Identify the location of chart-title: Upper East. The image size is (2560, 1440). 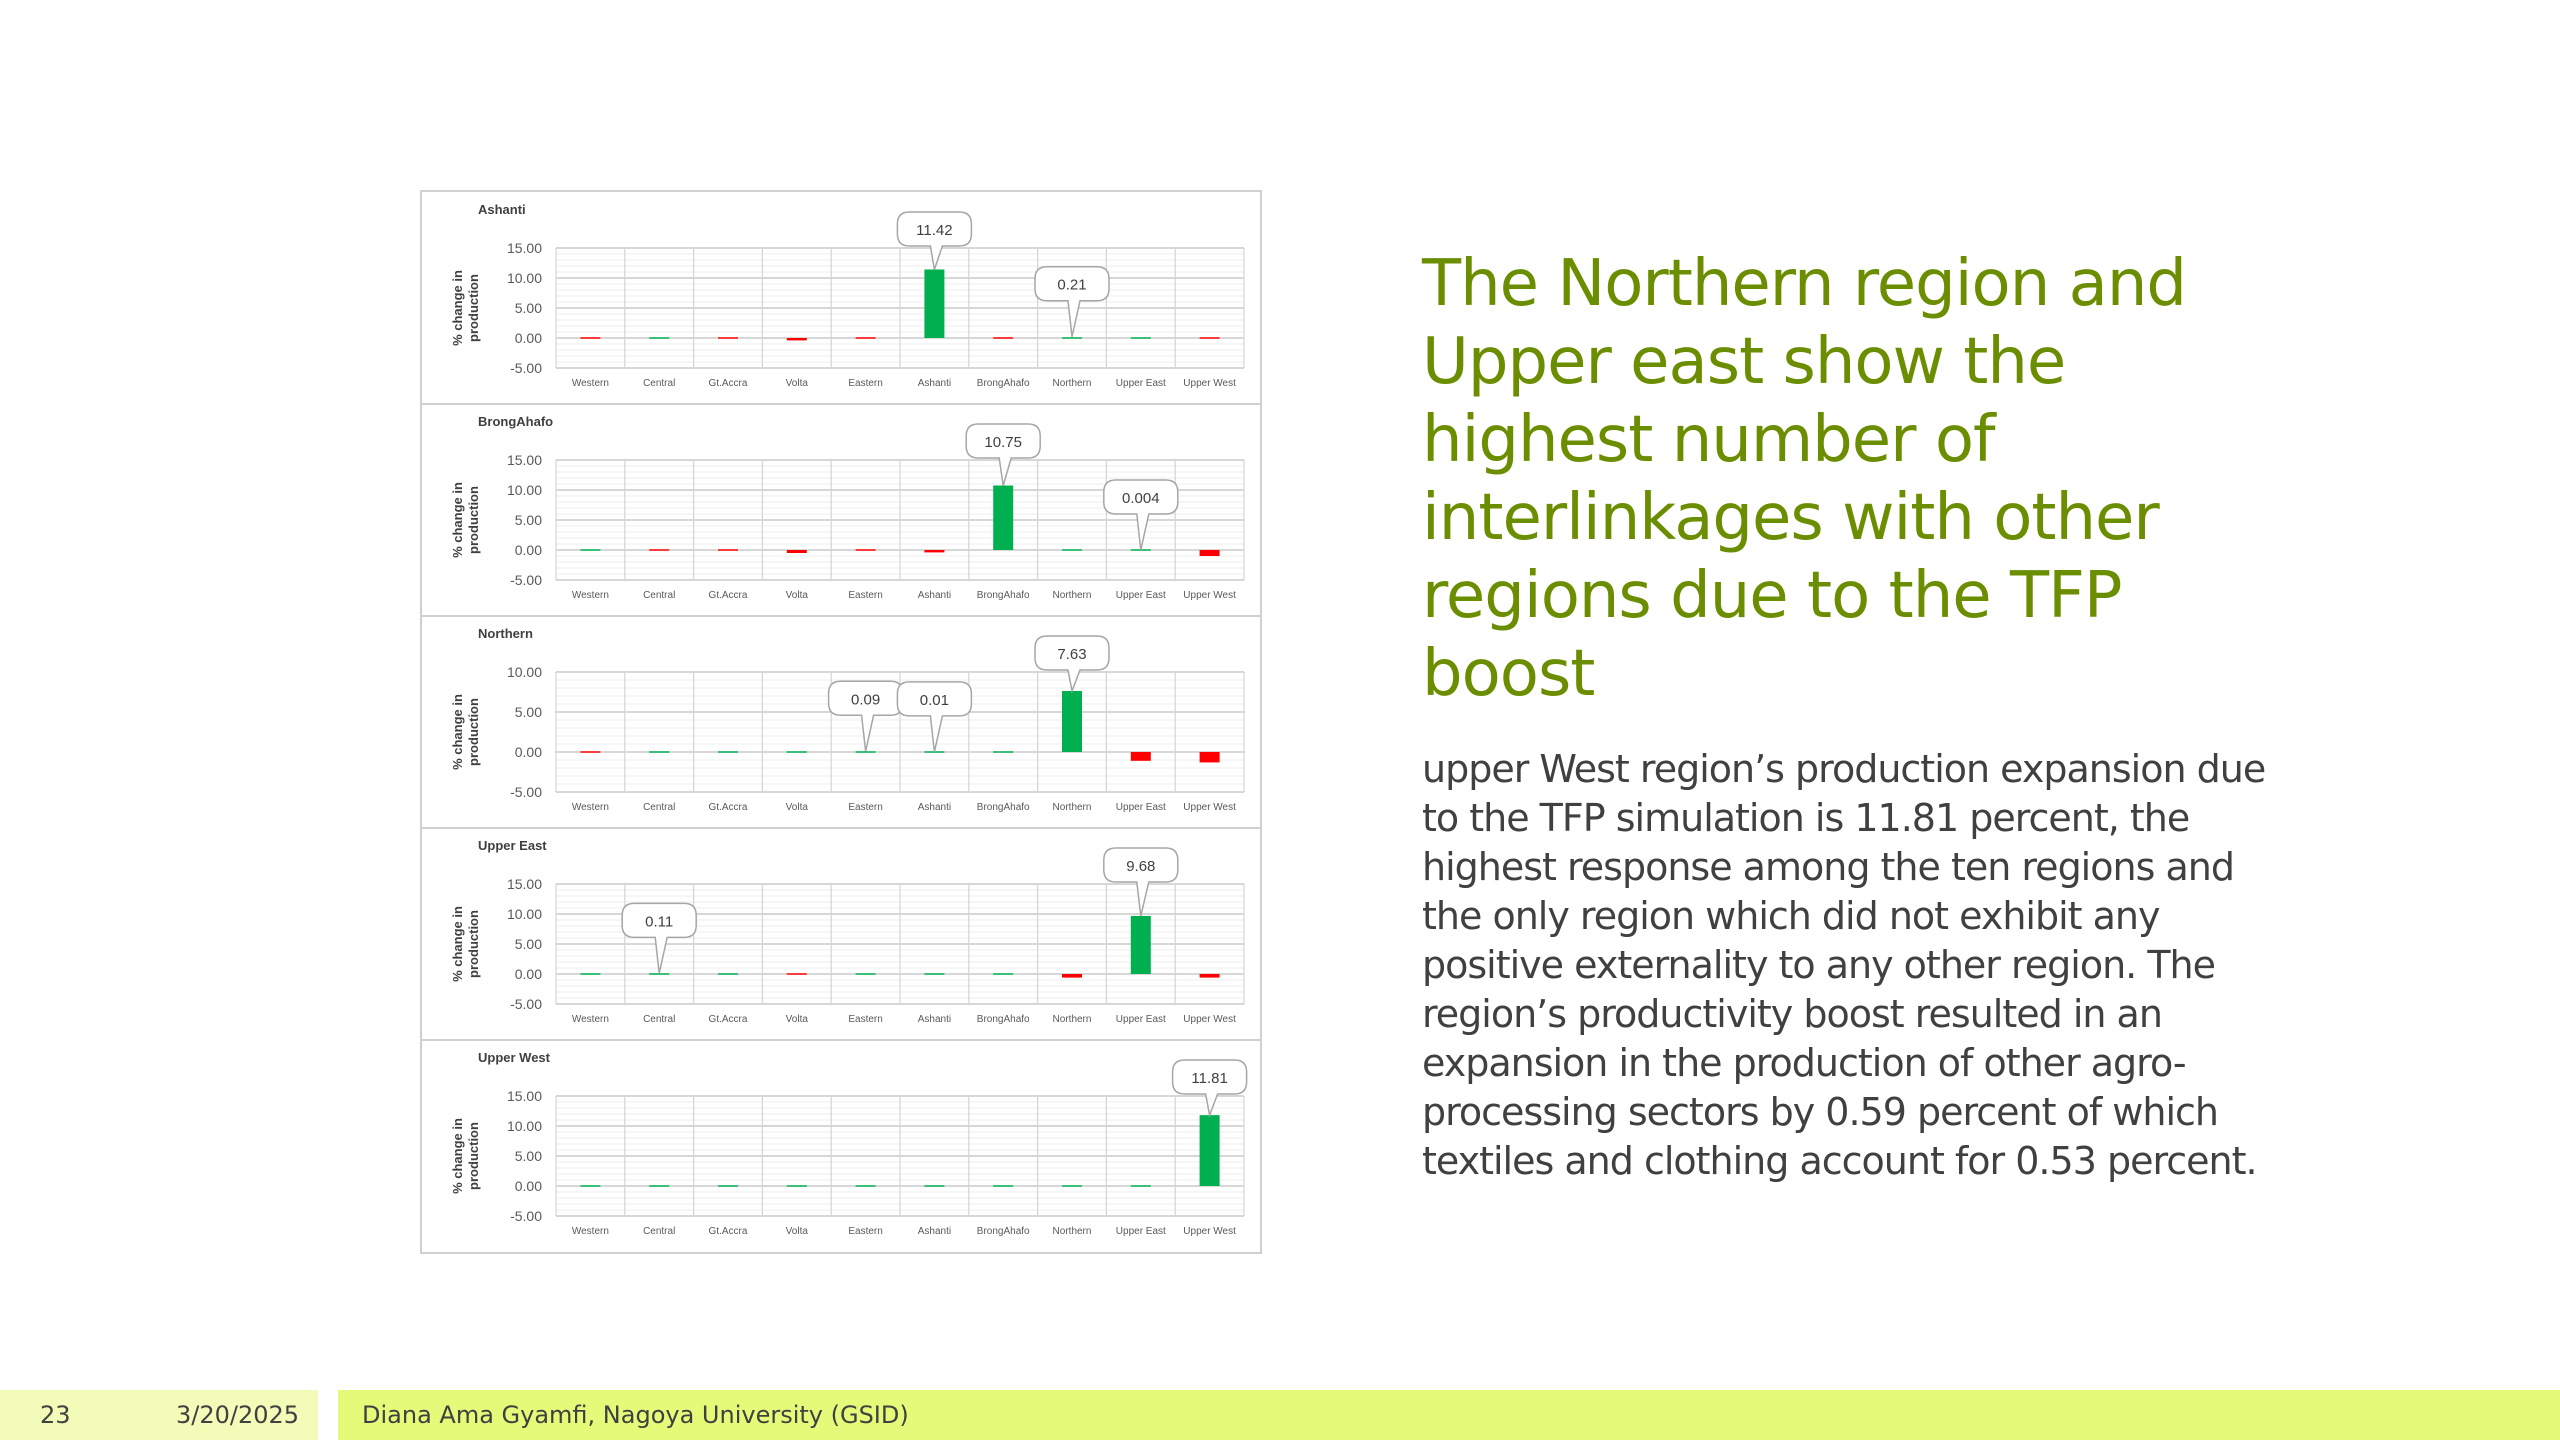
(512, 845).